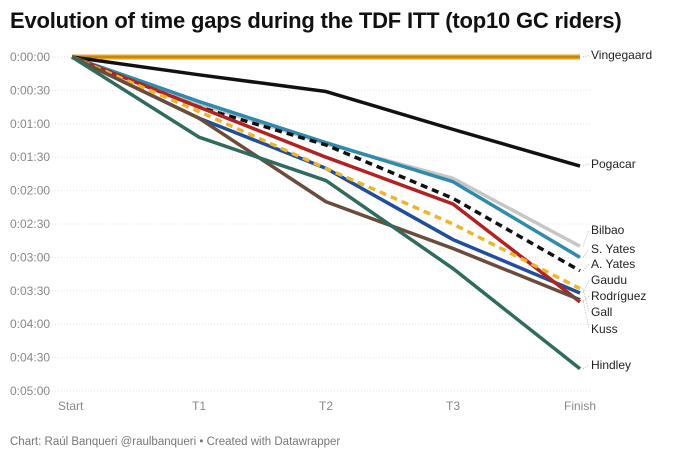  What do you see at coordinates (453, 406) in the screenshot?
I see `x-tick-label: T3` at bounding box center [453, 406].